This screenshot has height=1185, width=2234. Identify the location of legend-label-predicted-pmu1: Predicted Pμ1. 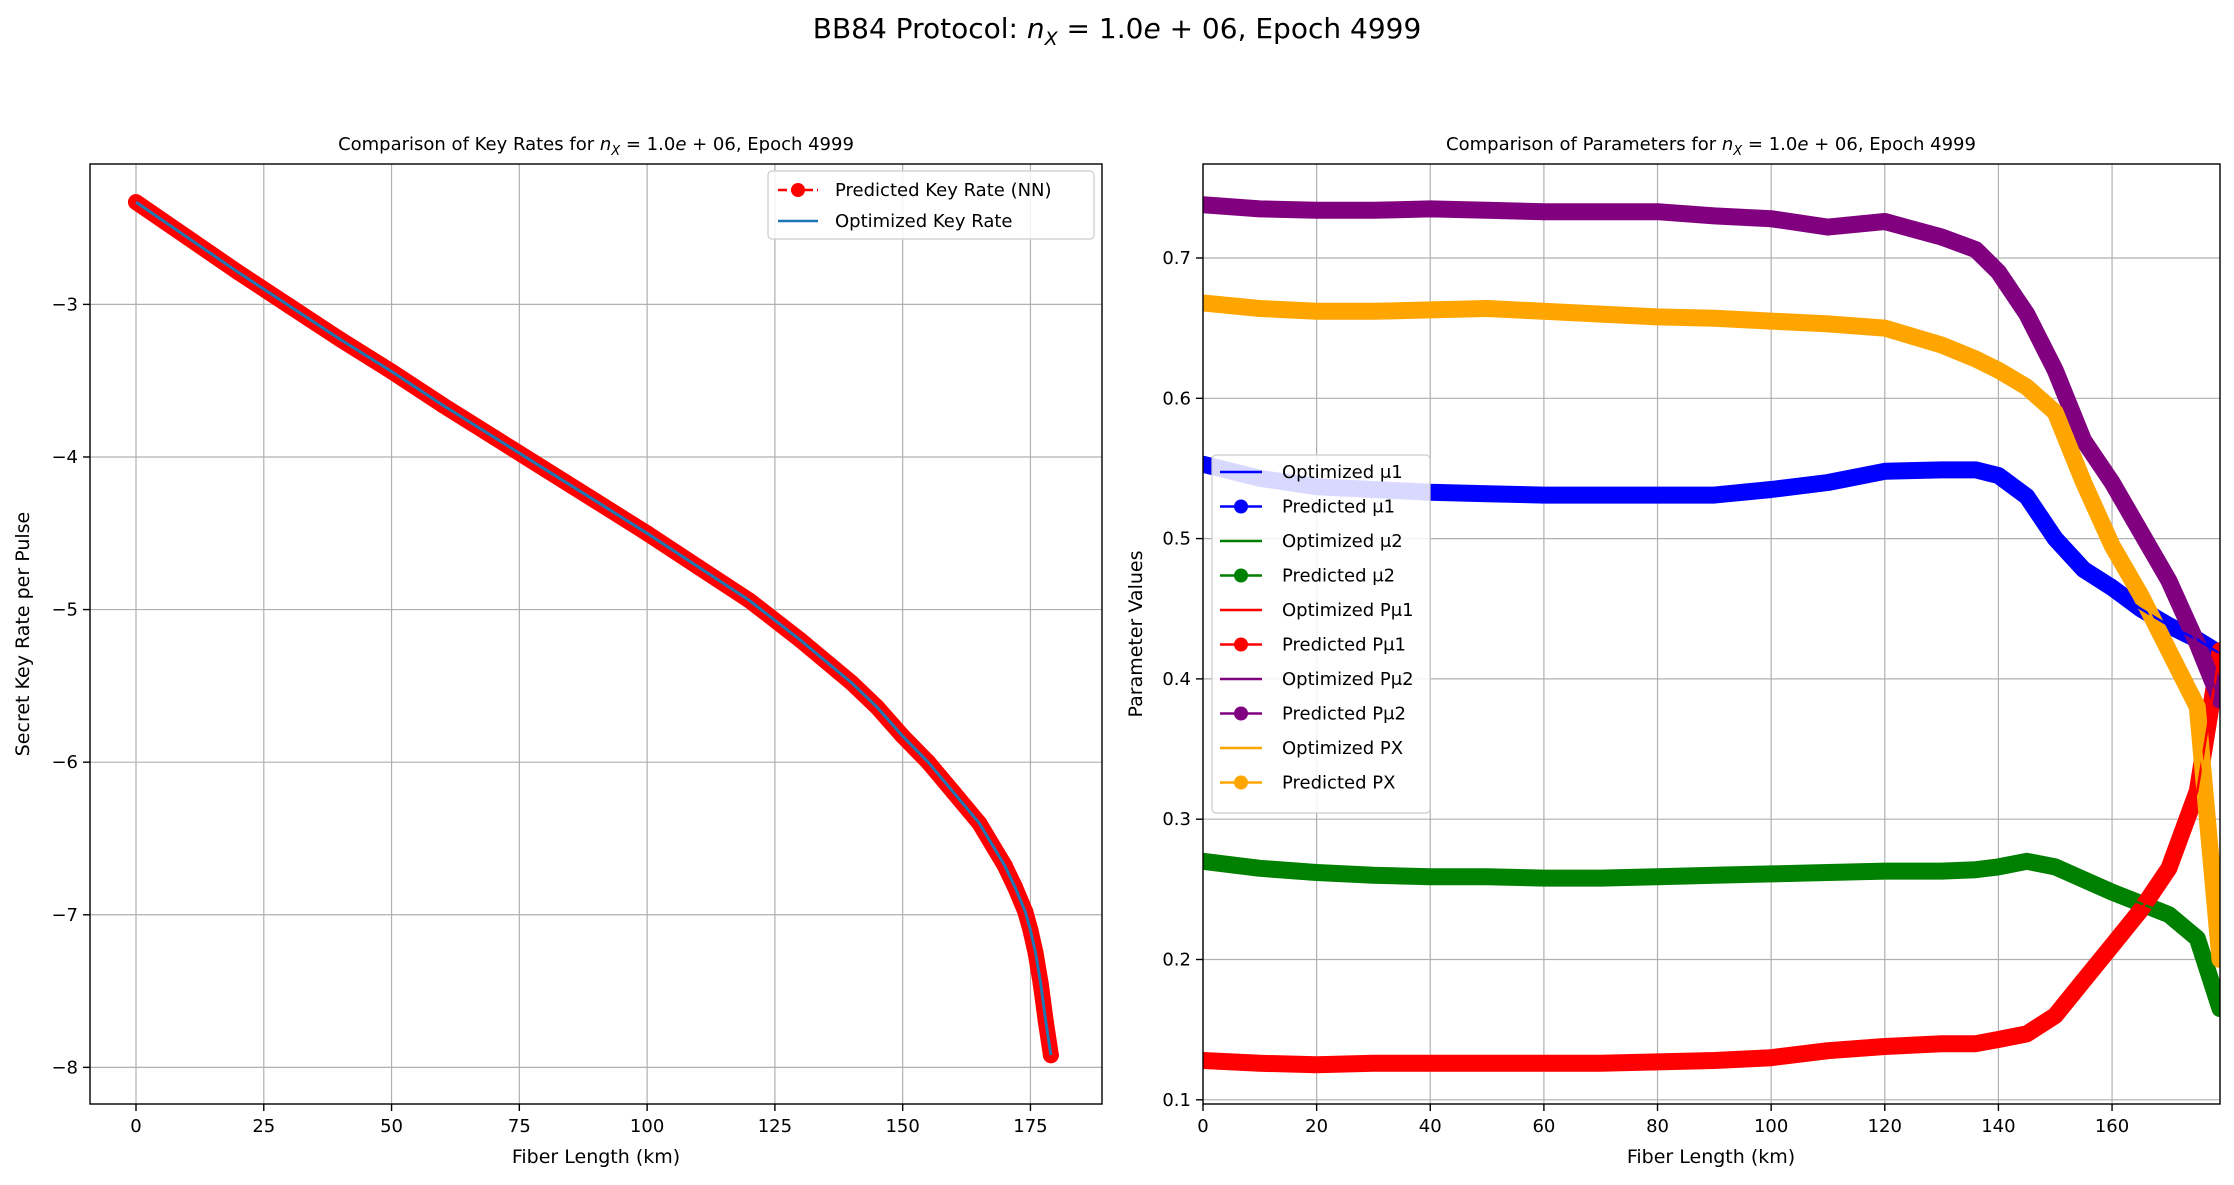
(1344, 645).